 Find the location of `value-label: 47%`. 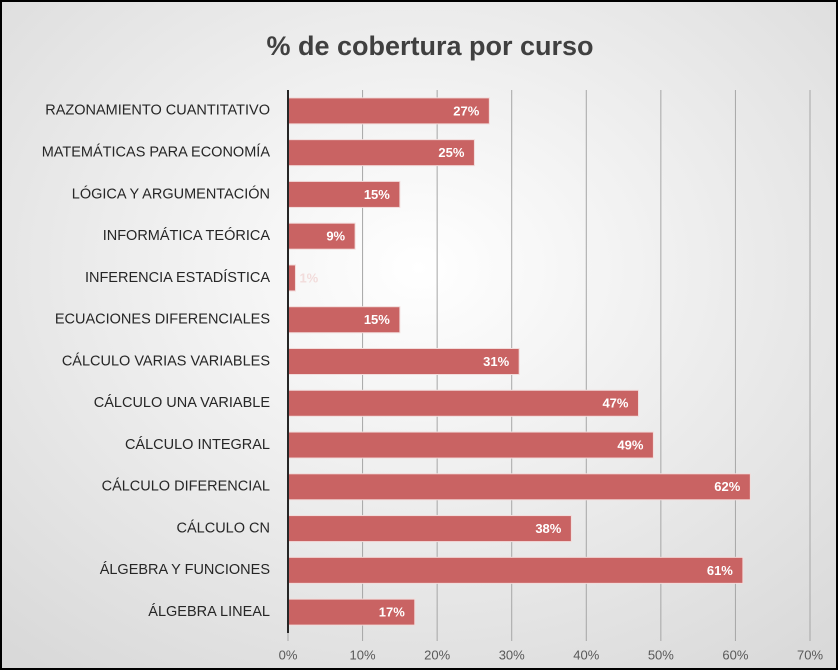

value-label: 47% is located at coordinates (615, 403).